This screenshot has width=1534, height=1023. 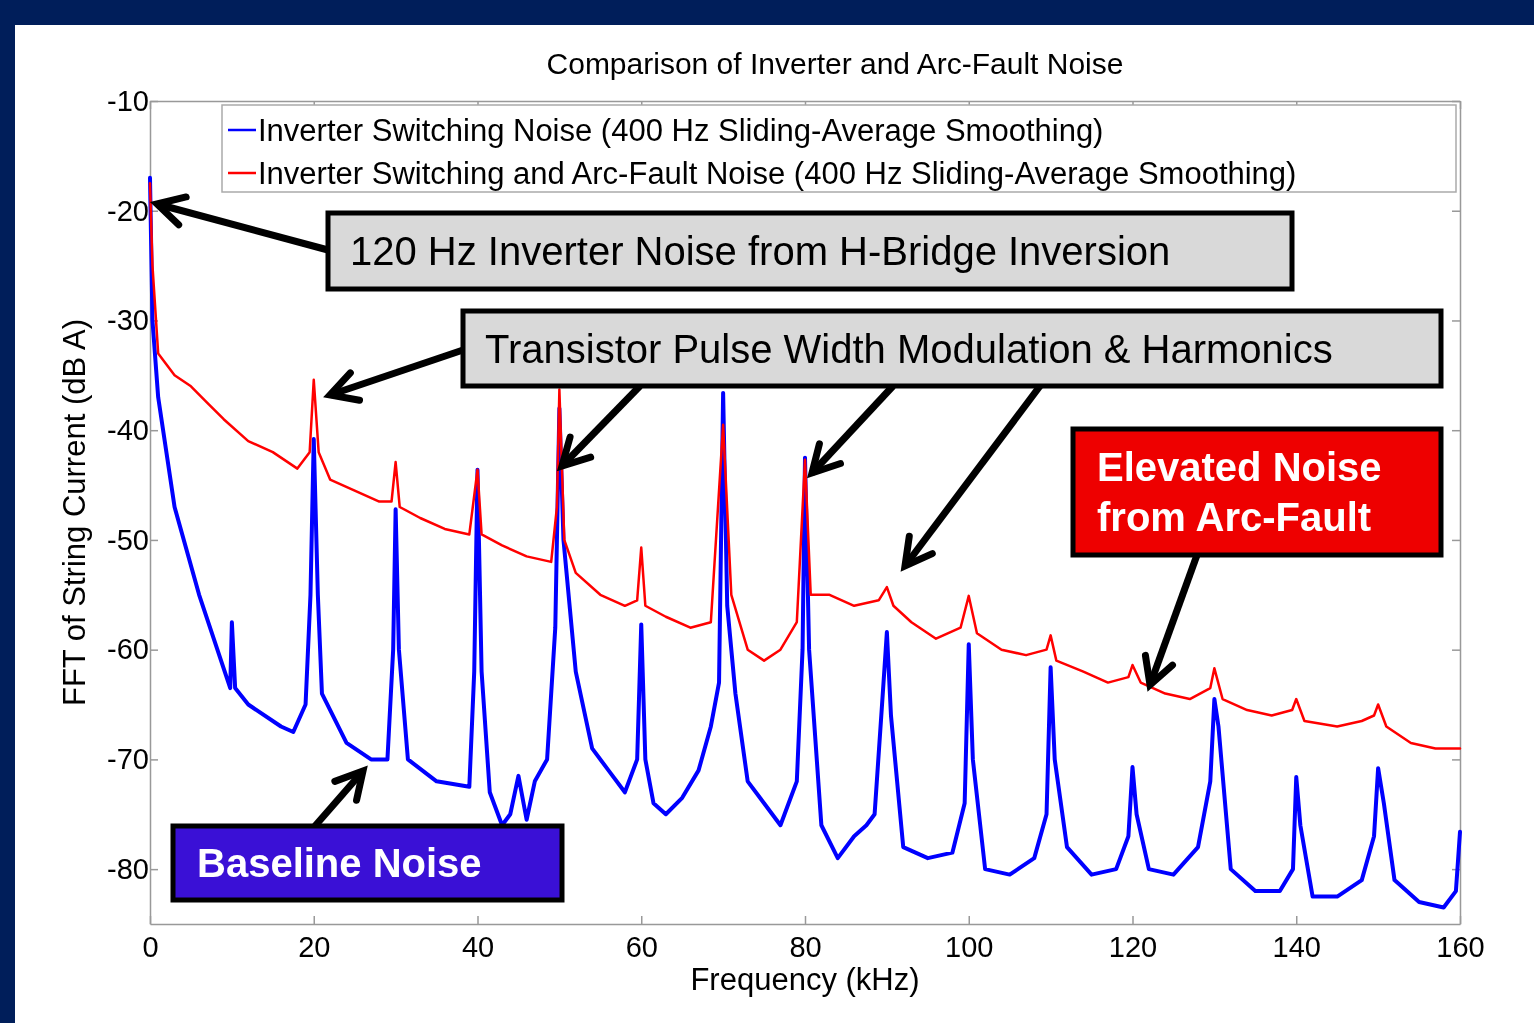 I want to click on y-axis-title: FFT of String Current (dB A), so click(x=74, y=512).